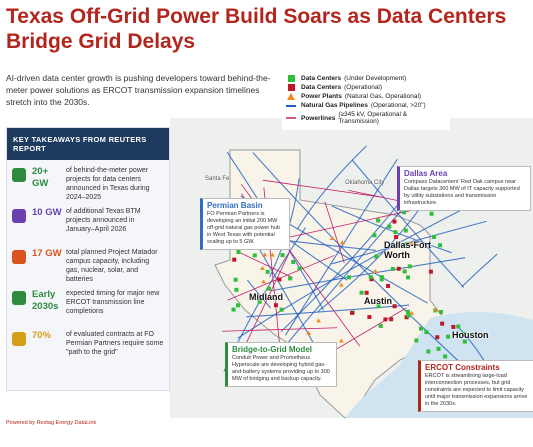 Image resolution: width=533 pixels, height=447 pixels. I want to click on legend-detail: (Natural Gas, Operational), so click(383, 96).